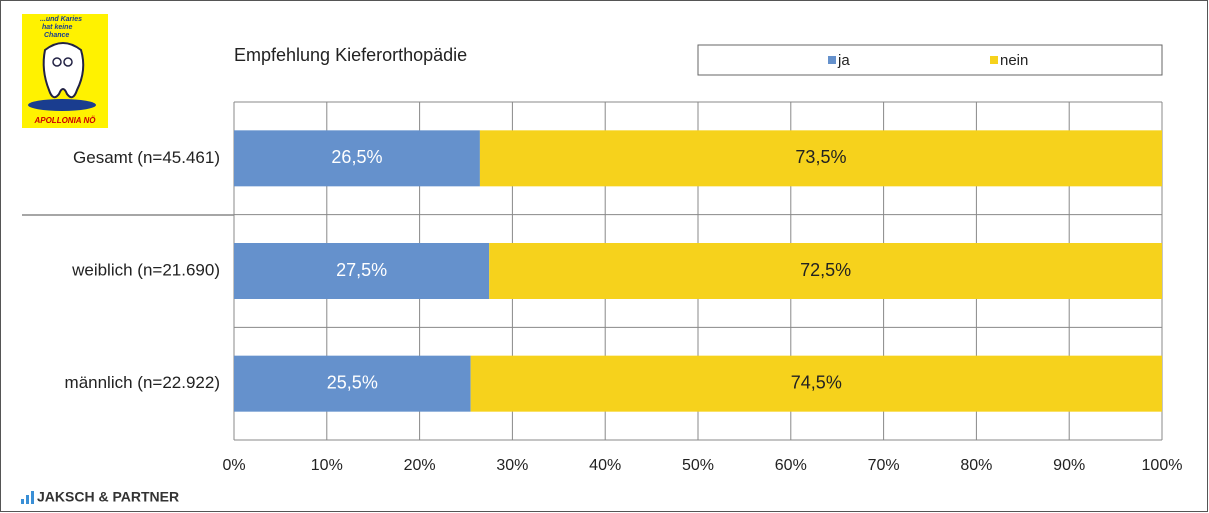 This screenshot has width=1209, height=513. I want to click on footer-logo: JAKSCH & PARTNER, so click(100, 497).